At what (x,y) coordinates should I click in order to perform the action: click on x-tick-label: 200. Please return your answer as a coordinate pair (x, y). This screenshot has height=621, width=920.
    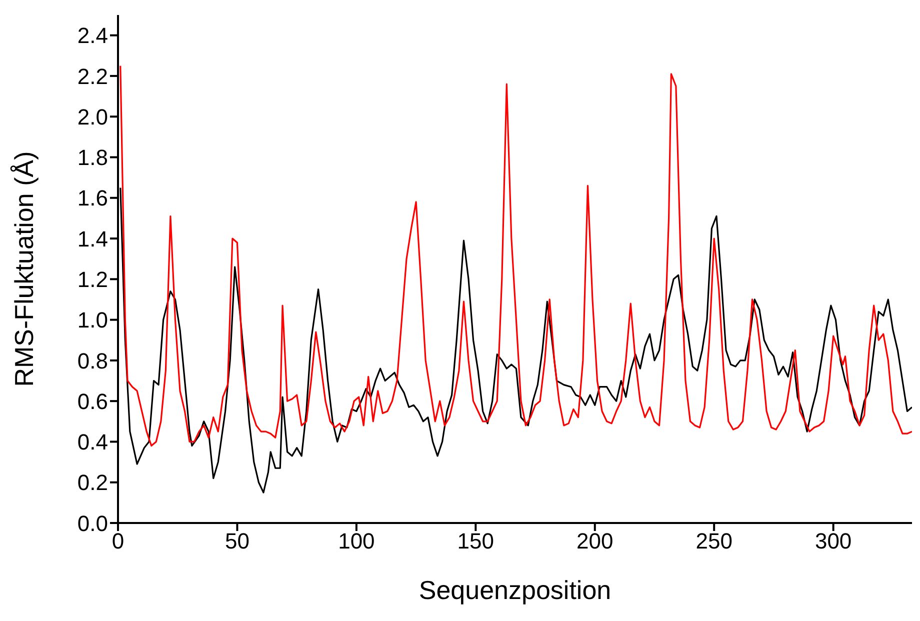
    Looking at the image, I should click on (595, 541).